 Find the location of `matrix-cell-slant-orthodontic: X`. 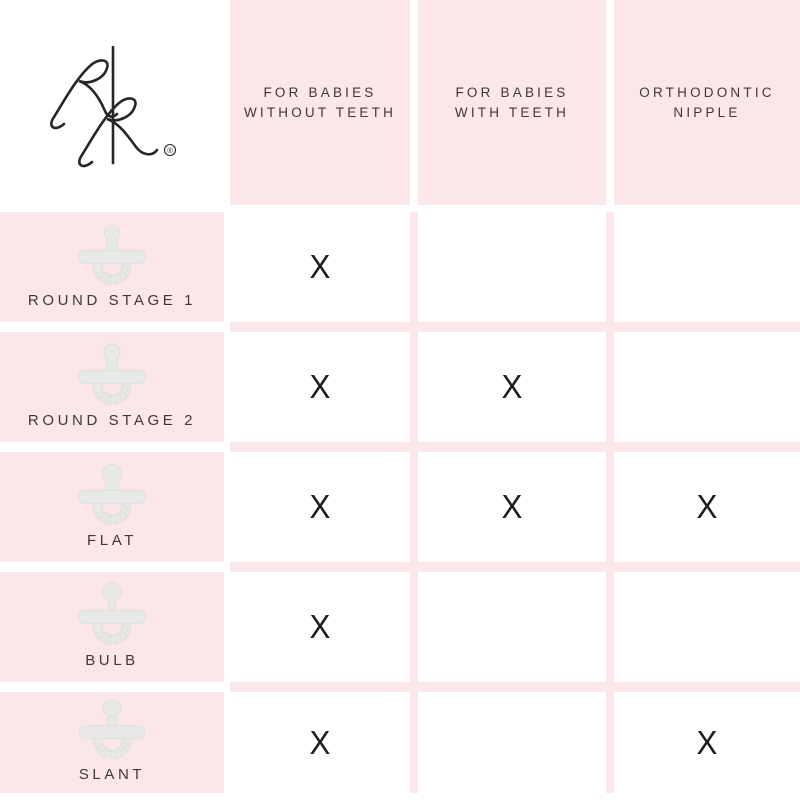

matrix-cell-slant-orthodontic: X is located at coordinates (707, 742).